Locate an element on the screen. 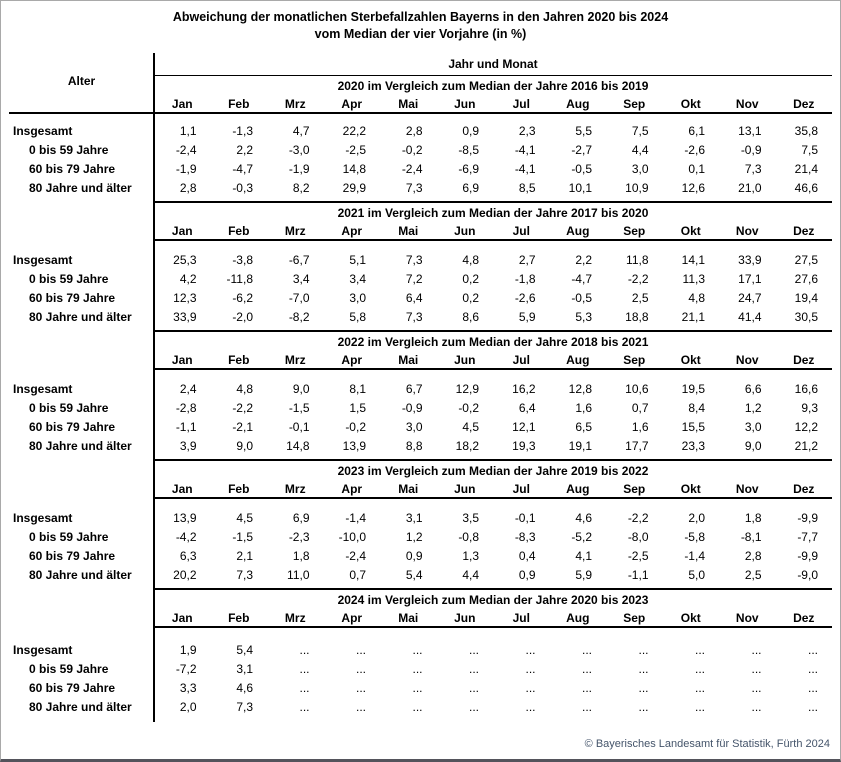 This screenshot has height=762, width=841. month-header: Jul is located at coordinates (521, 359).